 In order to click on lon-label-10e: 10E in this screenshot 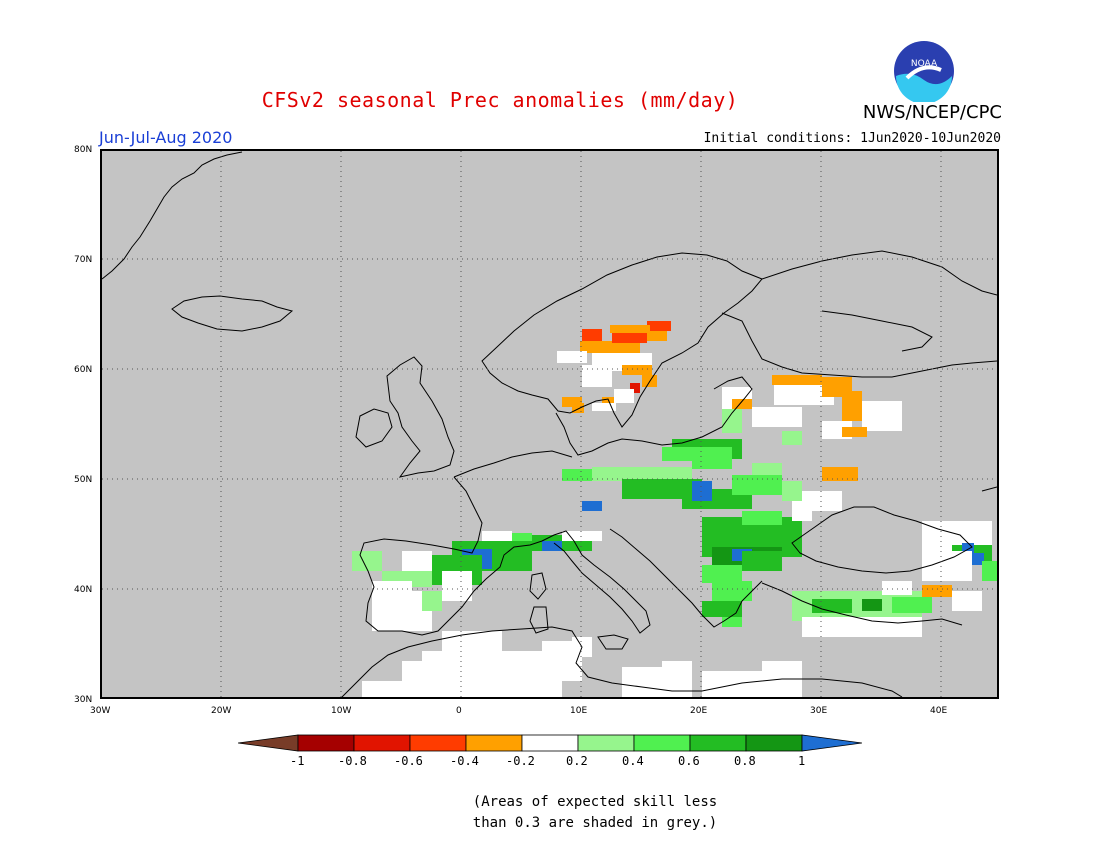, I will do `click(579, 711)`.